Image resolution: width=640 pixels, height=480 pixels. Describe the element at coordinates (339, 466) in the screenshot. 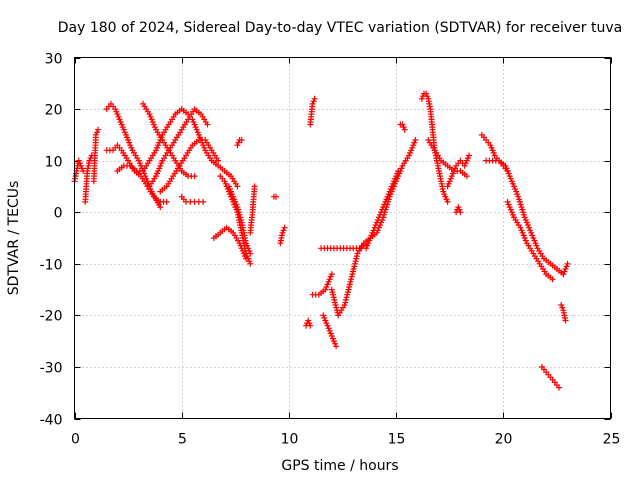

I see `x-axis-label: GPS time / hours` at that location.